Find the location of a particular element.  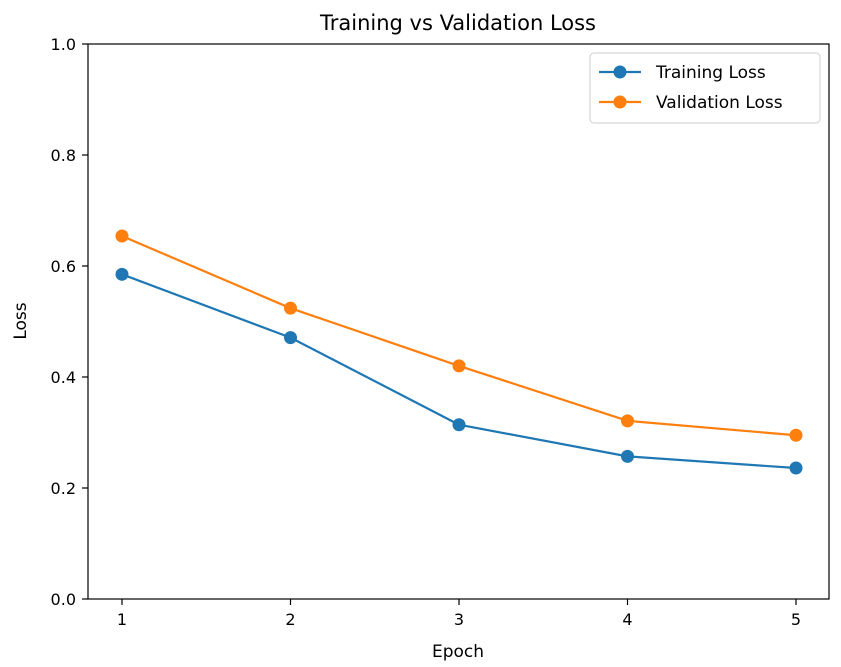

y-axis-ticks: 0.0 0.2 0.4 0.6 0.8 1.0 is located at coordinates (69, 322).